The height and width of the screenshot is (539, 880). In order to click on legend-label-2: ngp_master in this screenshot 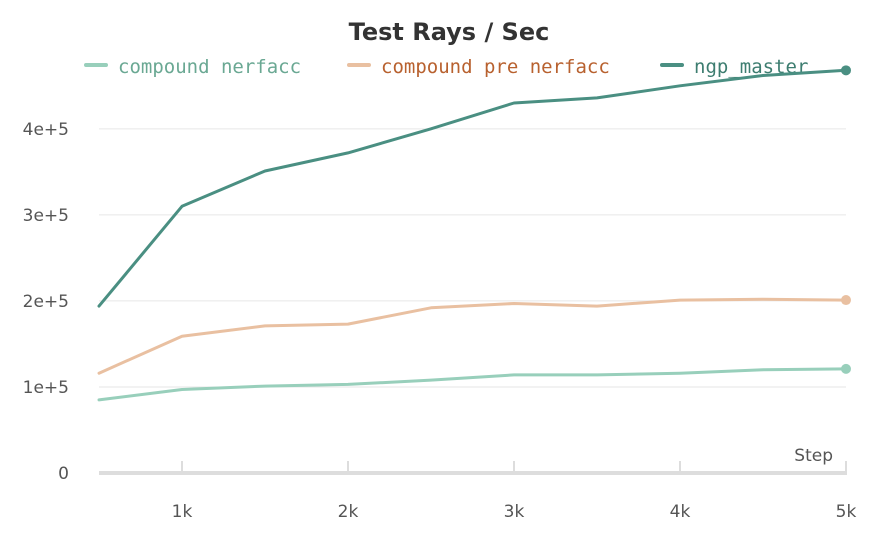, I will do `click(751, 67)`.